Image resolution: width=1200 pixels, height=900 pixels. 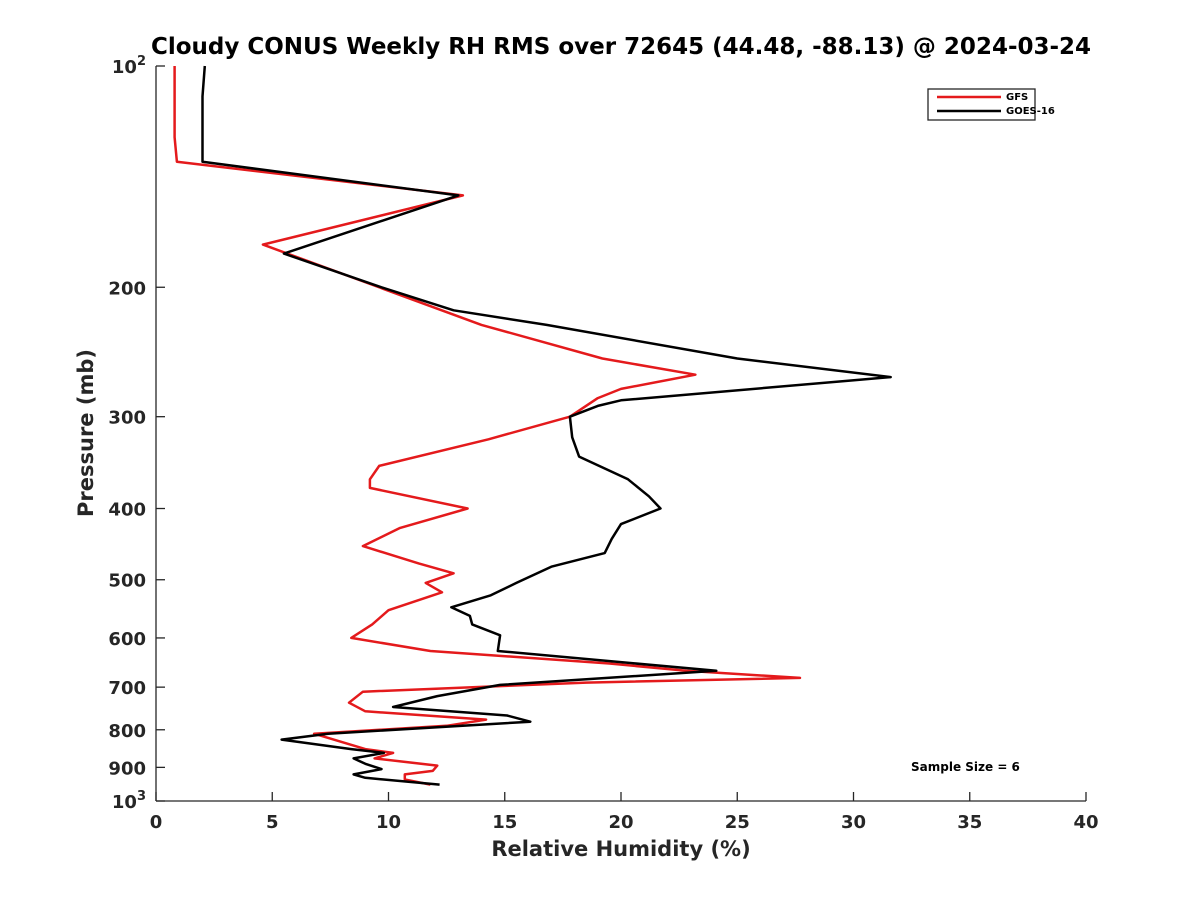 What do you see at coordinates (127, 731) in the screenshot?
I see `y-tick-label: 800` at bounding box center [127, 731].